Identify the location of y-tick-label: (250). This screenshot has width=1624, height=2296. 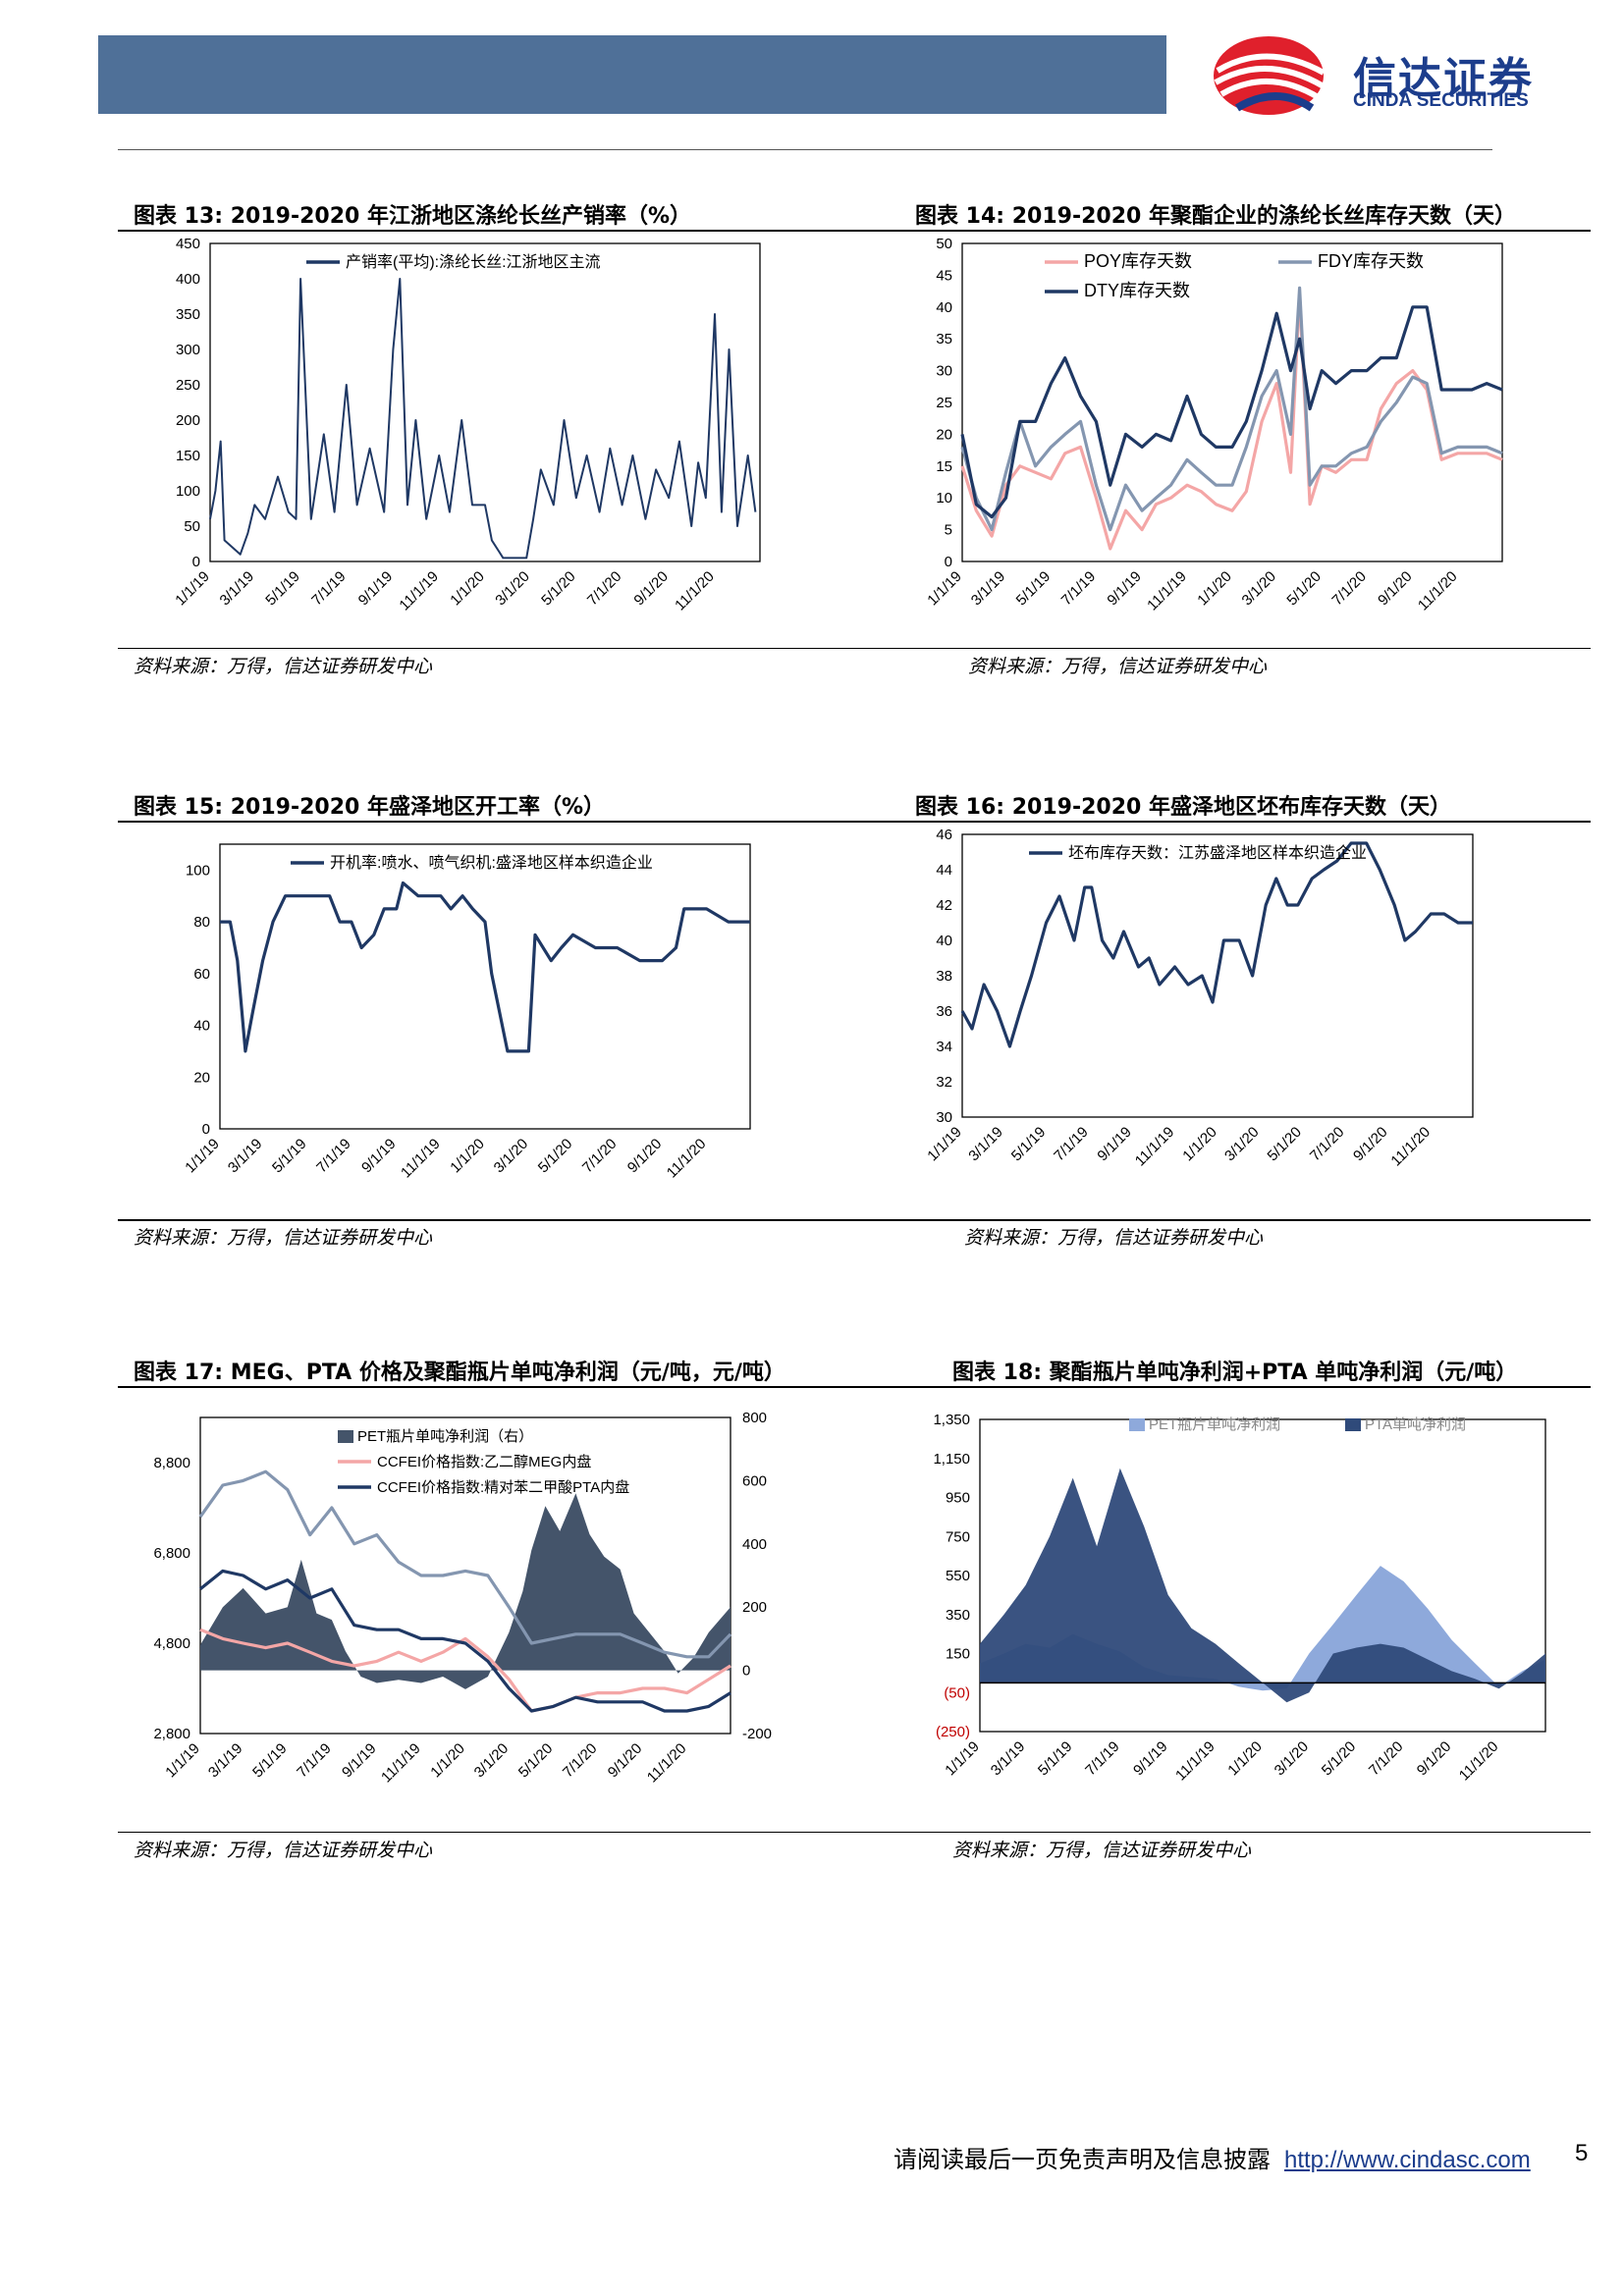
(953, 1732).